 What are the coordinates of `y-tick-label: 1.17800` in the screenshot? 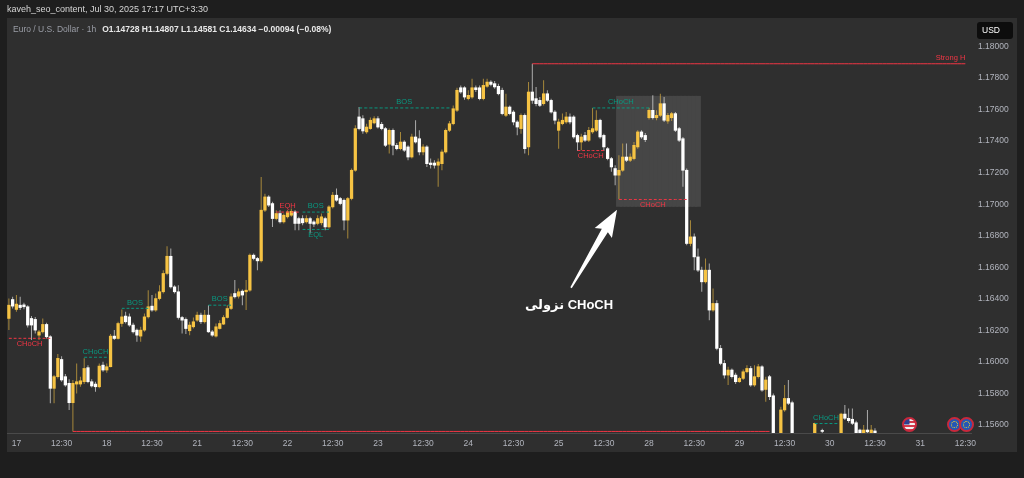 It's located at (993, 77).